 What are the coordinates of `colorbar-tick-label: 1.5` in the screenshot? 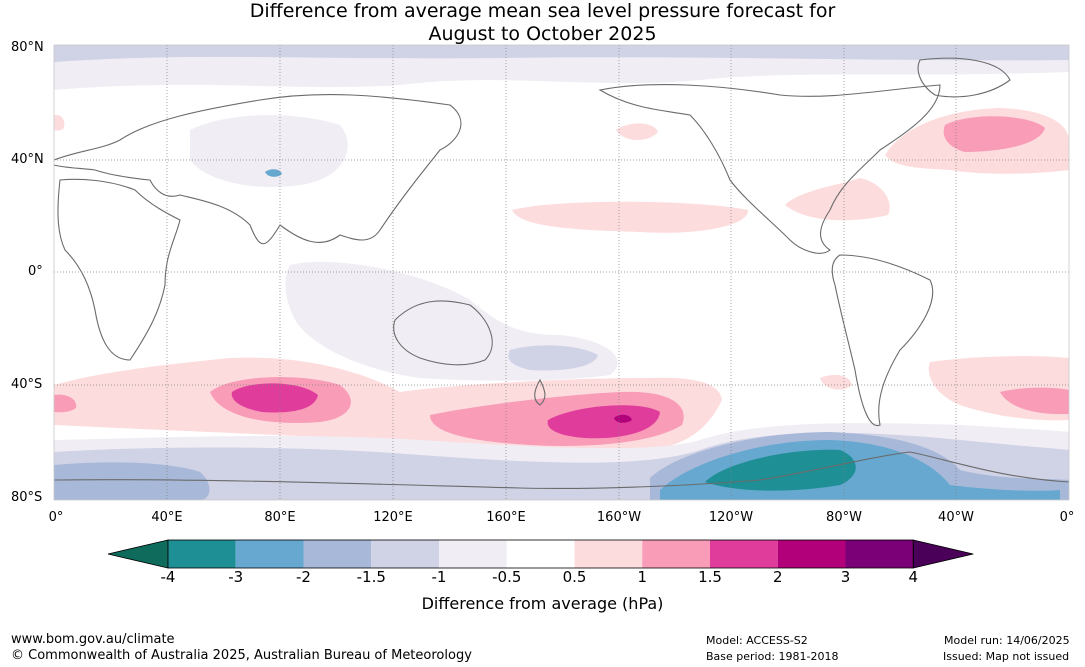 It's located at (710, 577).